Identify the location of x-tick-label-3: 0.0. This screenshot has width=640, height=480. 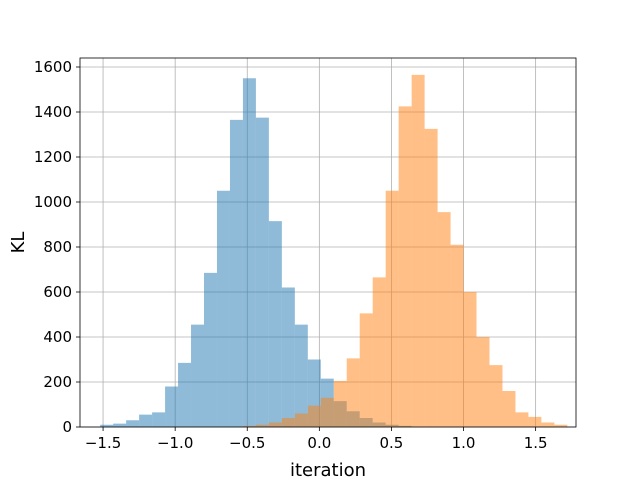
(319, 443).